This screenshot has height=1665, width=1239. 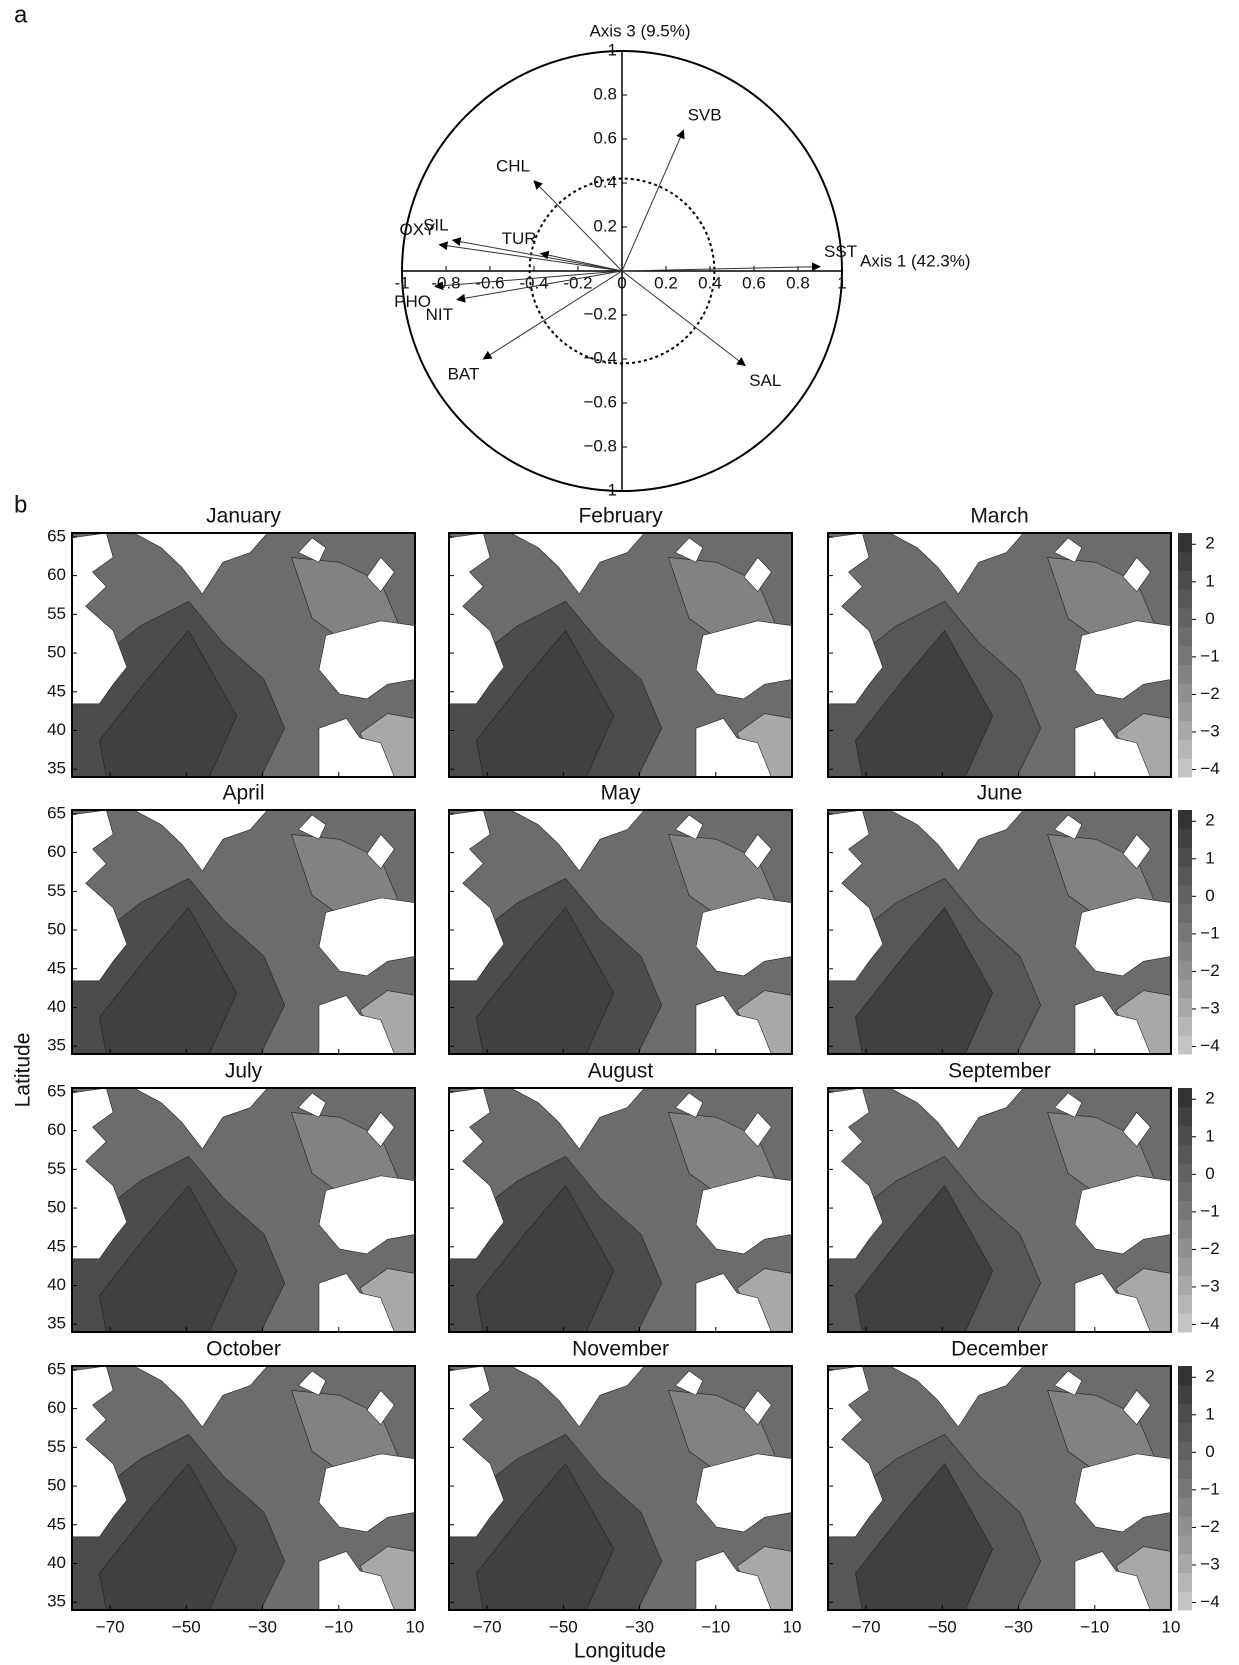 What do you see at coordinates (56, 1090) in the screenshot?
I see `y-tick-label: 65` at bounding box center [56, 1090].